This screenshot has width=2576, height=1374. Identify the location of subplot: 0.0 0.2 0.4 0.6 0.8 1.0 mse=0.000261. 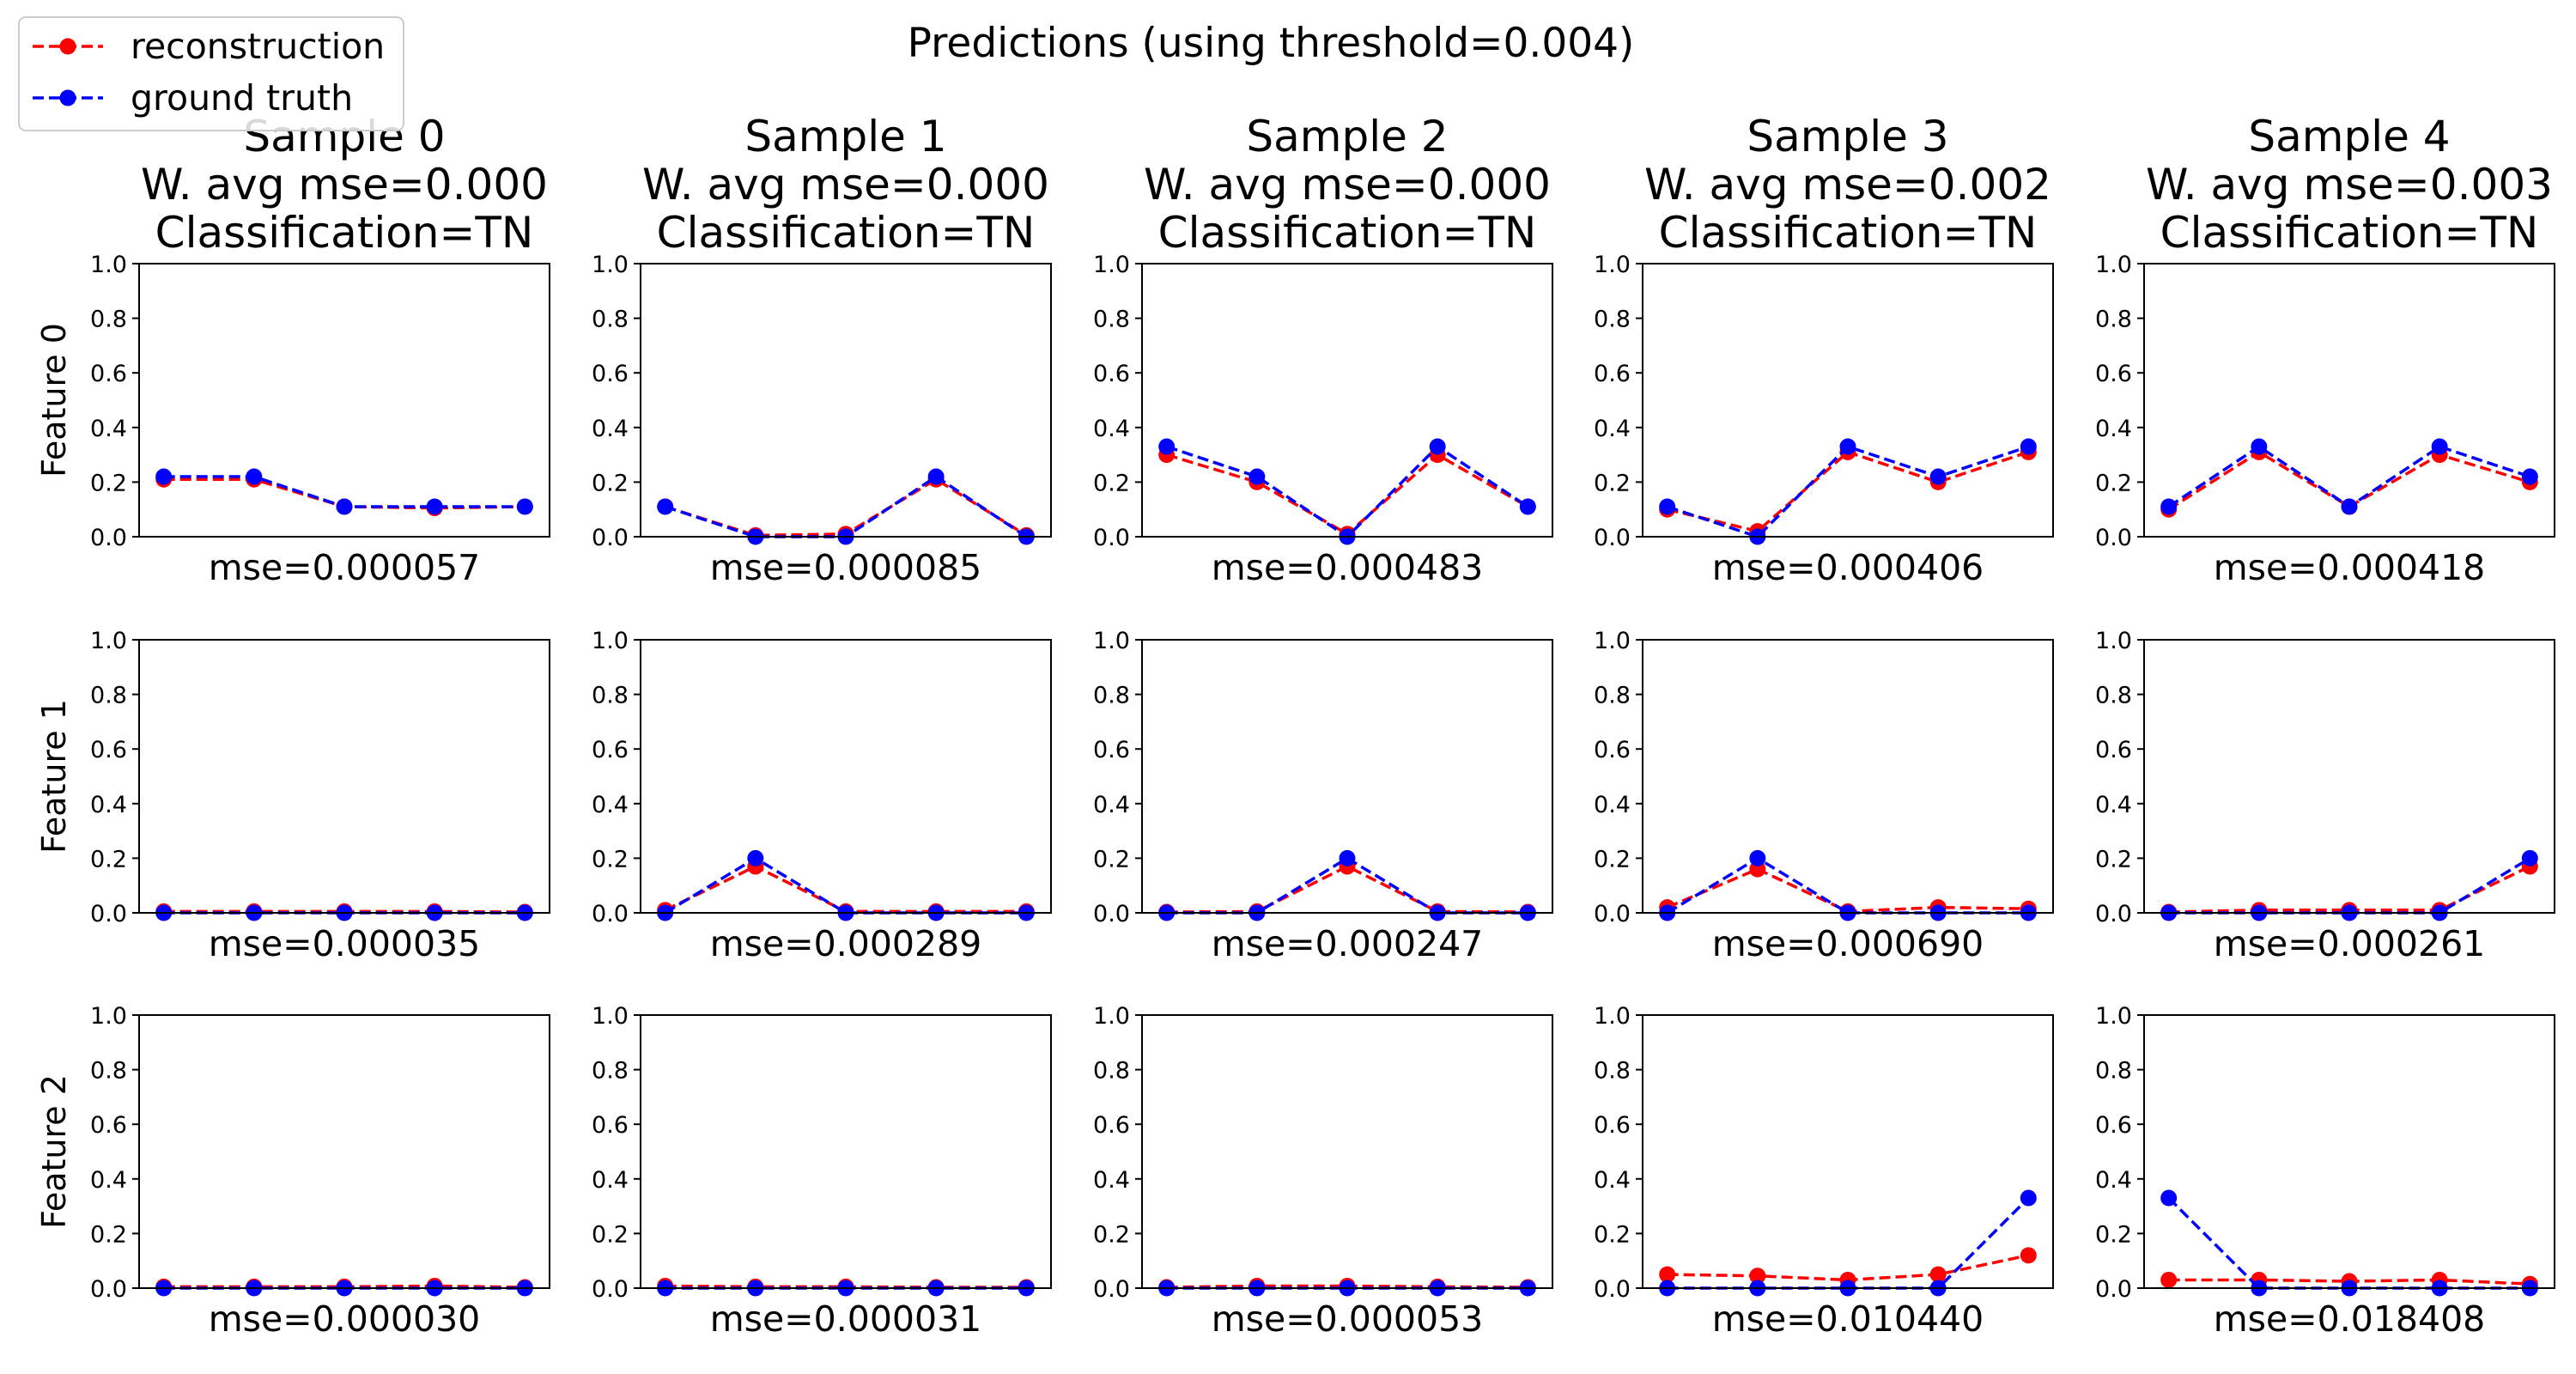
(2325, 796).